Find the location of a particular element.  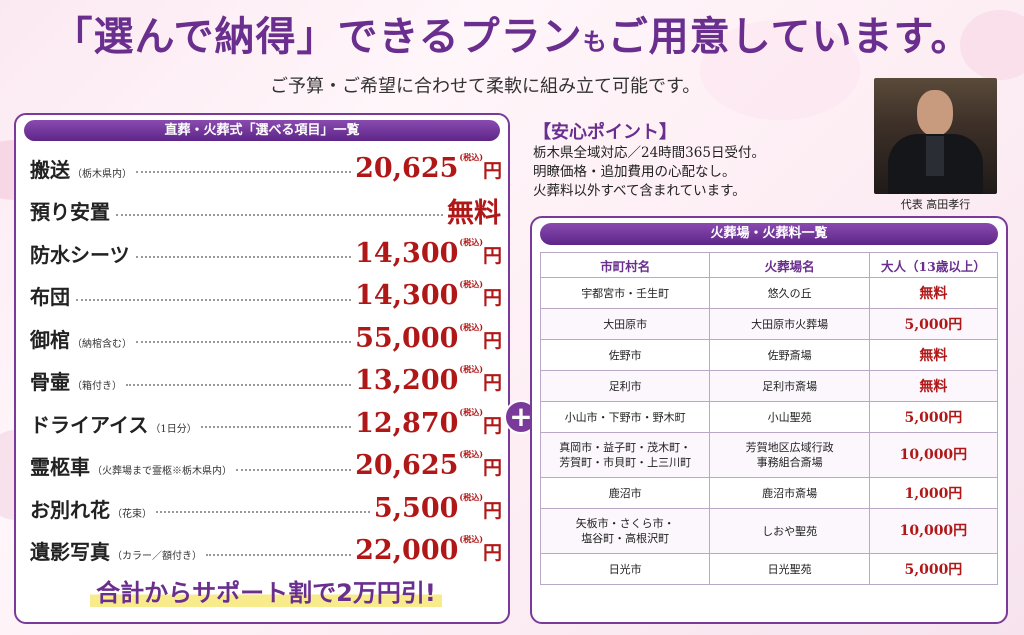

hall-name: 佐野斎場 is located at coordinates (789, 355).